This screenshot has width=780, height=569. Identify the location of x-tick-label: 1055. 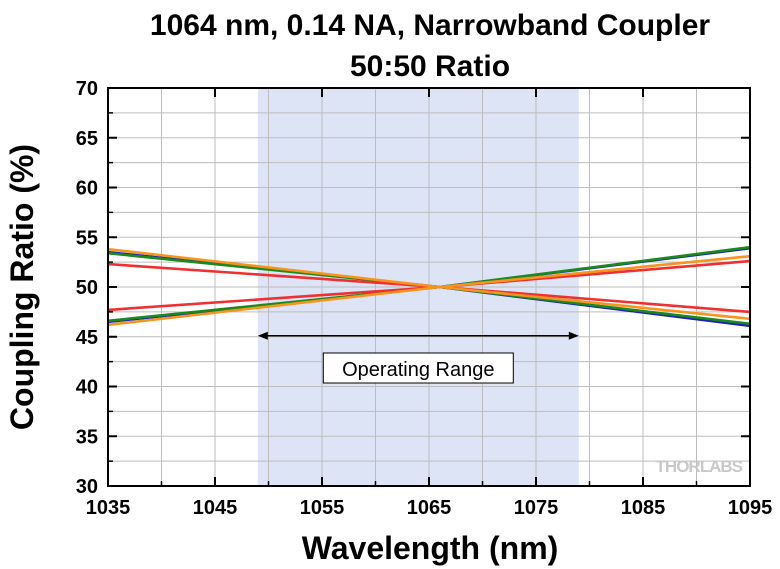
(322, 508).